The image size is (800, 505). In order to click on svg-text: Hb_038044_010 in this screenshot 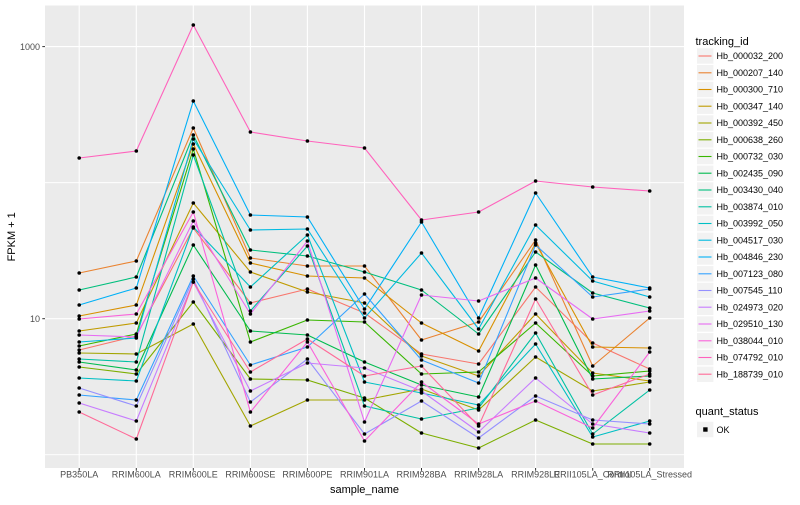, I will do `click(750, 341)`.